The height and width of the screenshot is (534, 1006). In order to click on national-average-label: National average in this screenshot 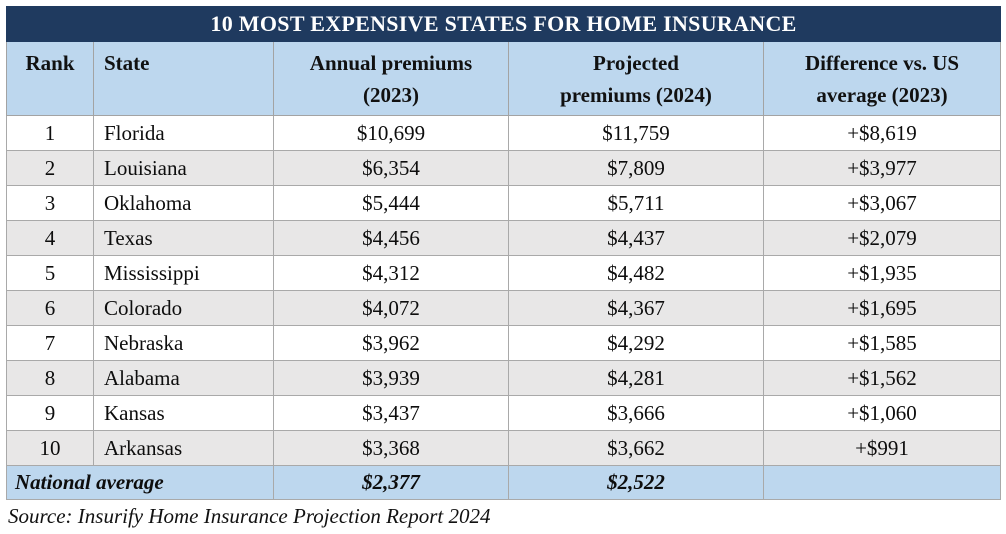, I will do `click(140, 482)`.